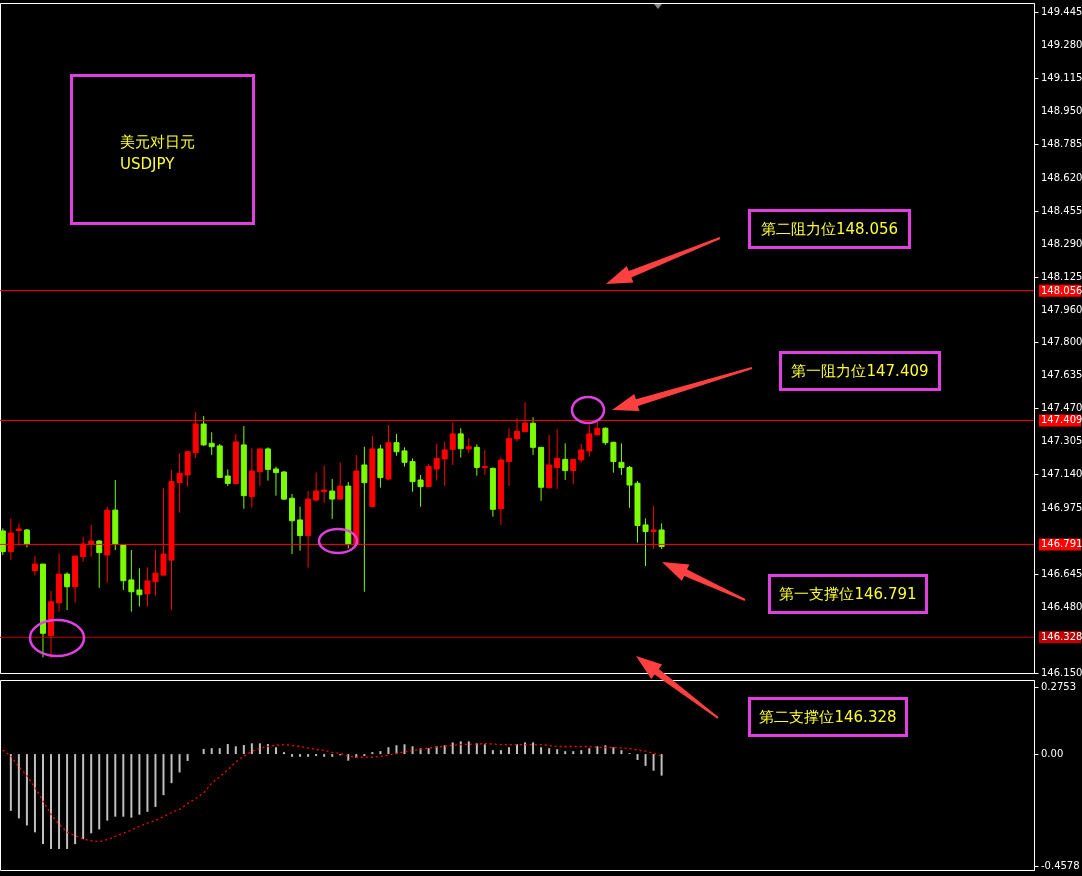 The image size is (1082, 876). Describe the element at coordinates (1061, 177) in the screenshot. I see `y-tick-label: 148.620` at that location.